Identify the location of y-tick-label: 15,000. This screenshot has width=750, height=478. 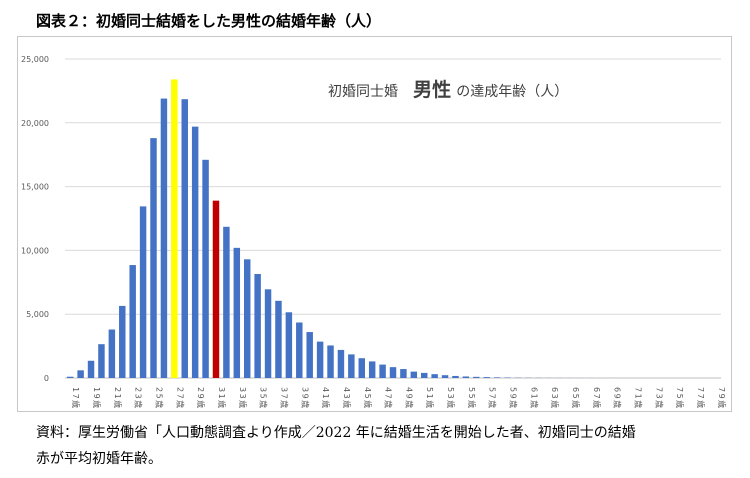
(35, 187).